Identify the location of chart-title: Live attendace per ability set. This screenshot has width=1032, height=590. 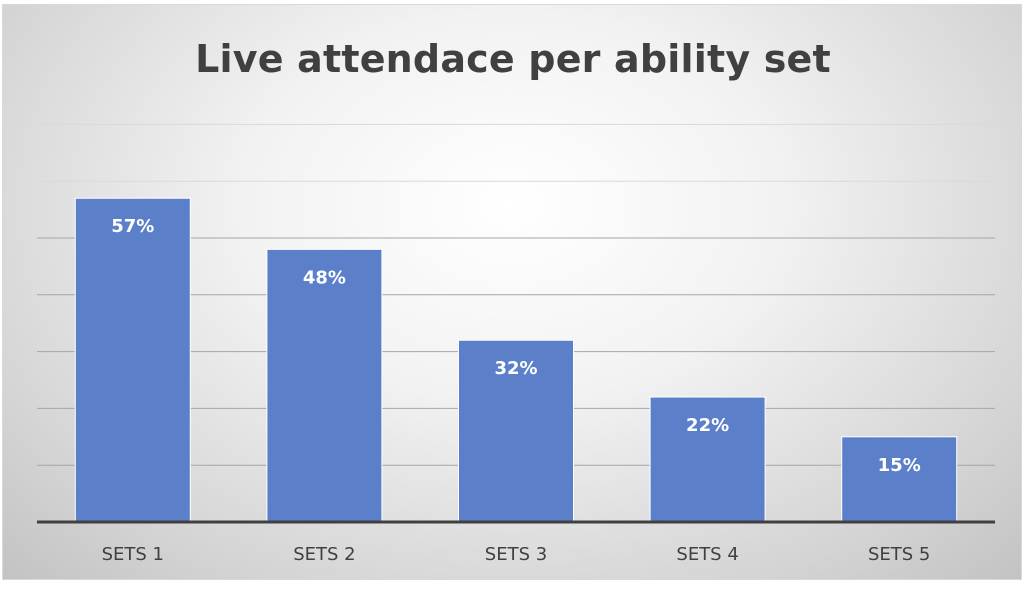
(513, 59).